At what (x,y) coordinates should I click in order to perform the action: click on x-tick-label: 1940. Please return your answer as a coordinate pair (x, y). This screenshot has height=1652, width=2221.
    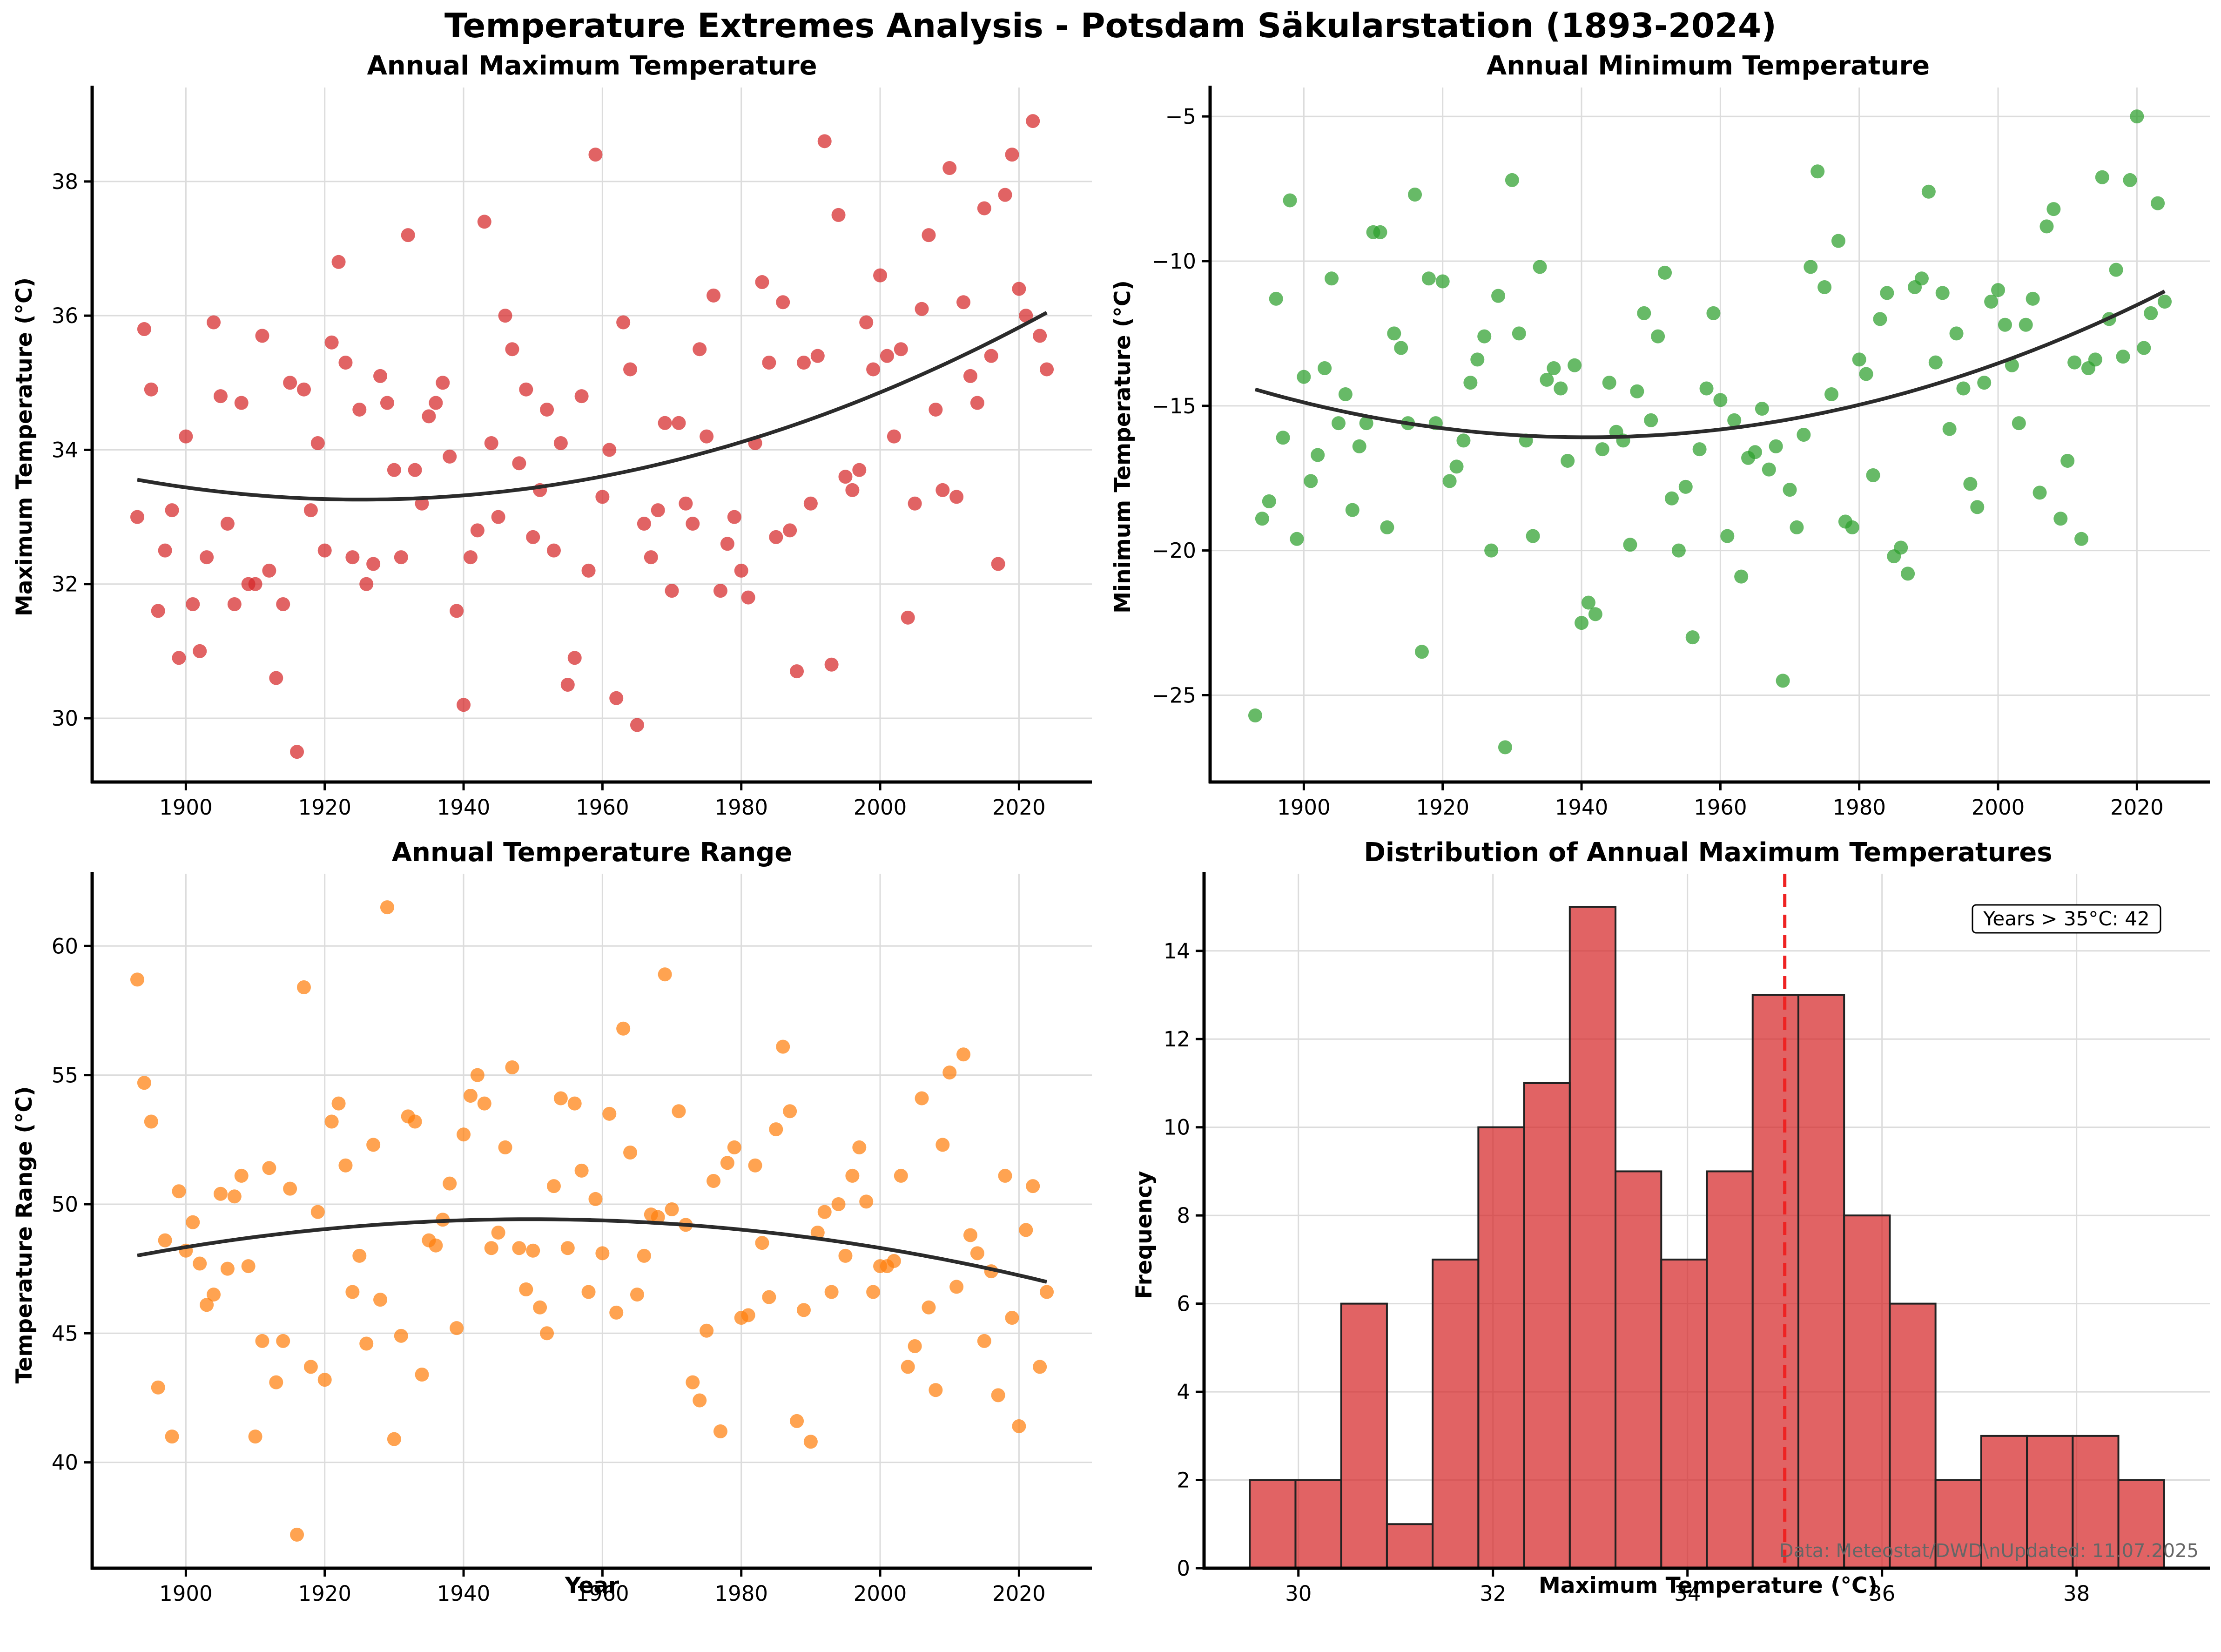
    Looking at the image, I should click on (464, 807).